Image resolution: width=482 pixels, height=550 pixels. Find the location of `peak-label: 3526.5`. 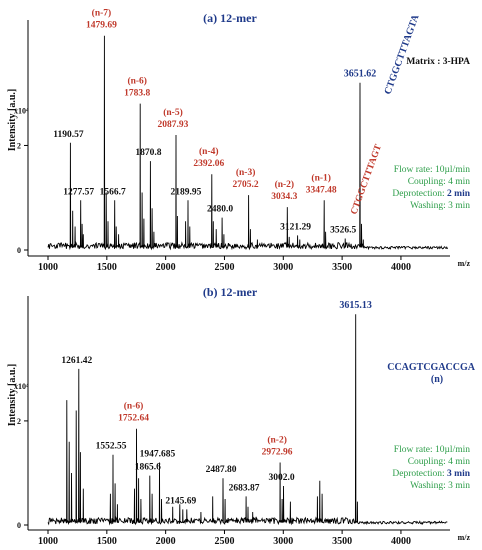

peak-label: 3526.5 is located at coordinates (343, 231).